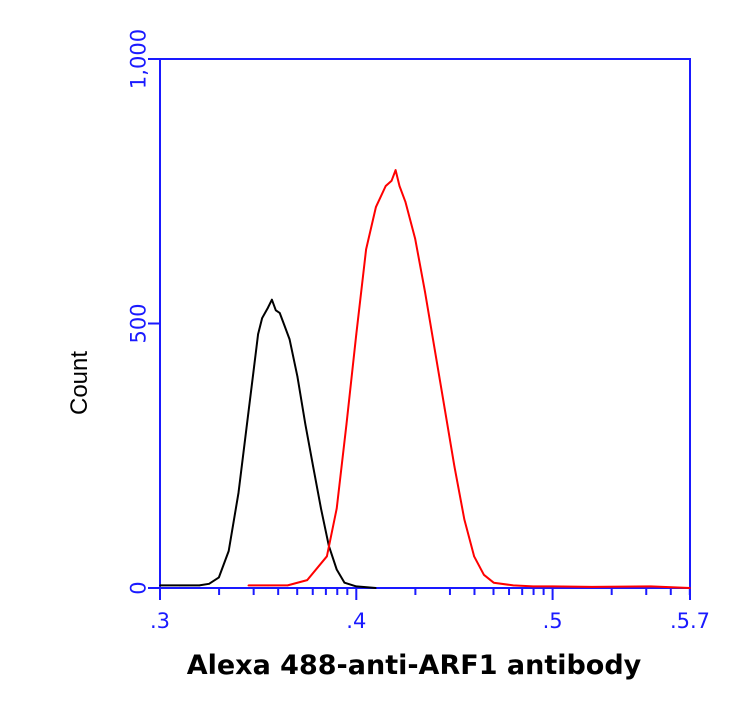  What do you see at coordinates (160, 621) in the screenshot?
I see `x-tick-label: .3` at bounding box center [160, 621].